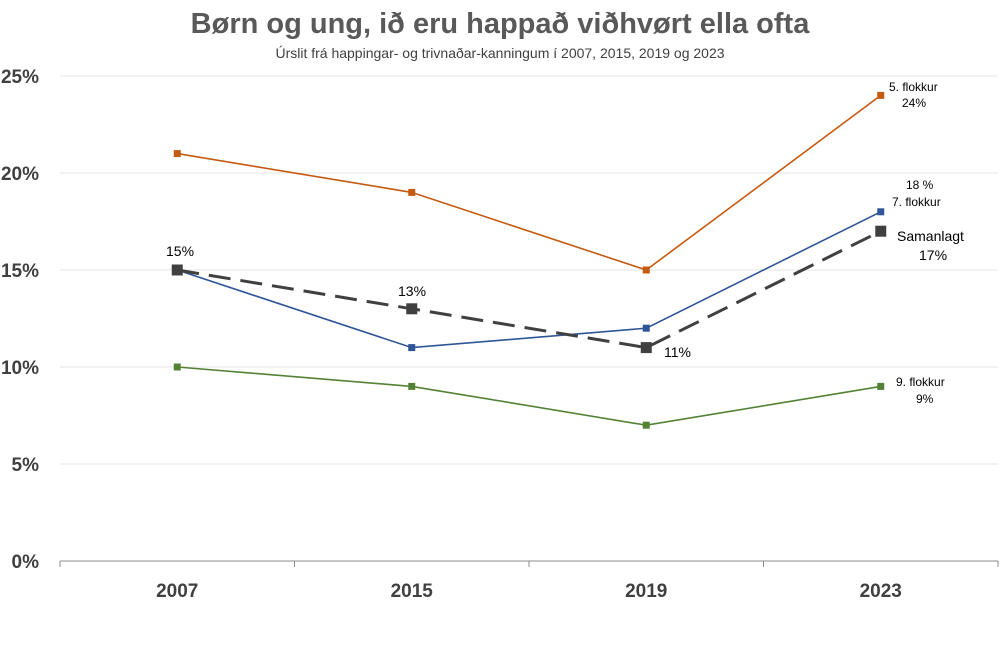 The height and width of the screenshot is (653, 1000). Describe the element at coordinates (925, 399) in the screenshot. I see `label-g9-value: 9%` at that location.